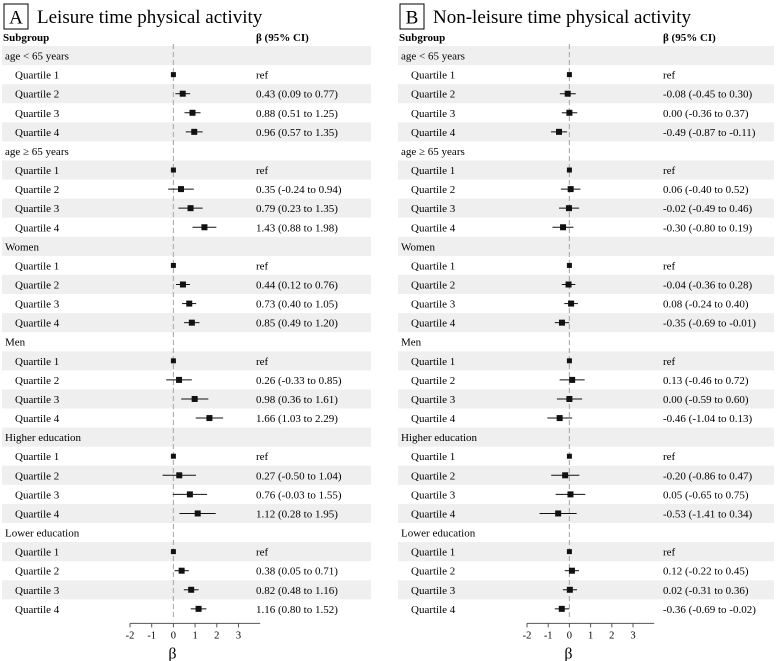  I want to click on group-label: Women, so click(418, 247).